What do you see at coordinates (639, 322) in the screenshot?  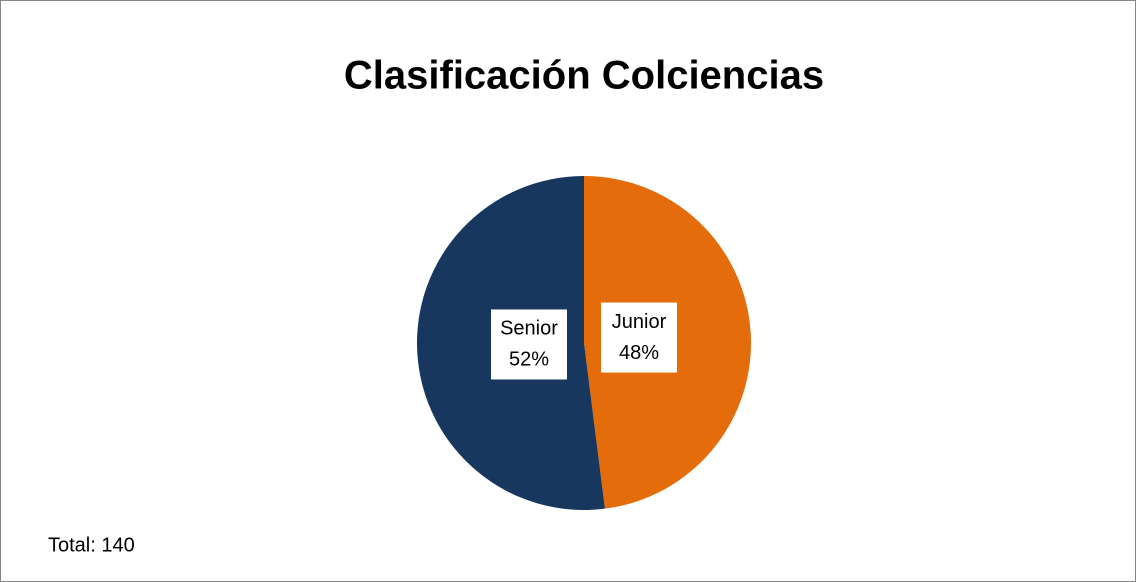 I see `category-label: Junior` at bounding box center [639, 322].